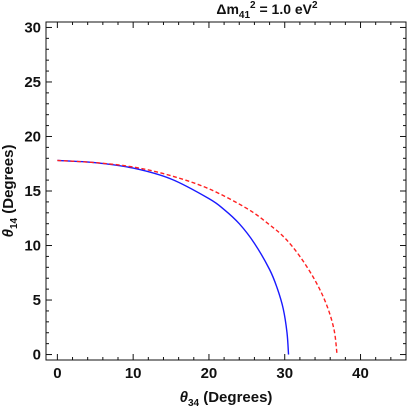 The width and height of the screenshot is (409, 409). I want to click on y-axis-title: θ14 (Degrees), so click(10, 191).